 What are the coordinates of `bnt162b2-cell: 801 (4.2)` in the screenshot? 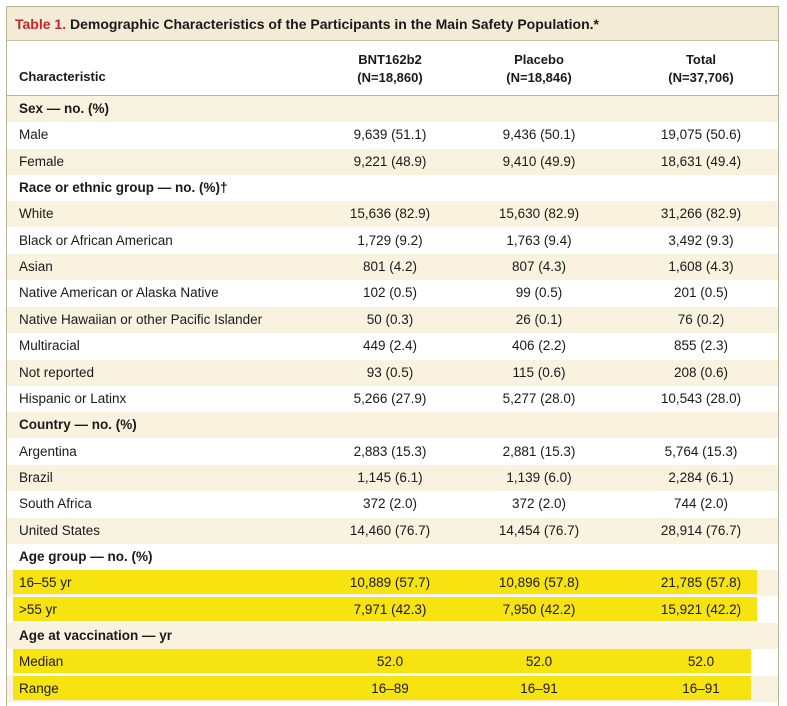 It's located at (390, 267).